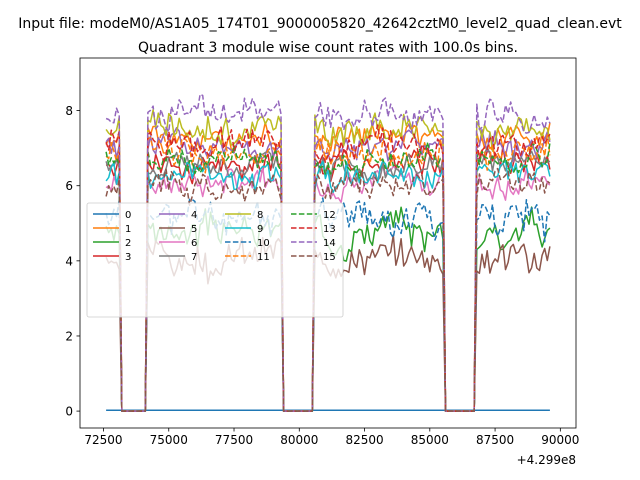 Image resolution: width=640 pixels, height=480 pixels. I want to click on y-tick-label: 4, so click(69, 261).